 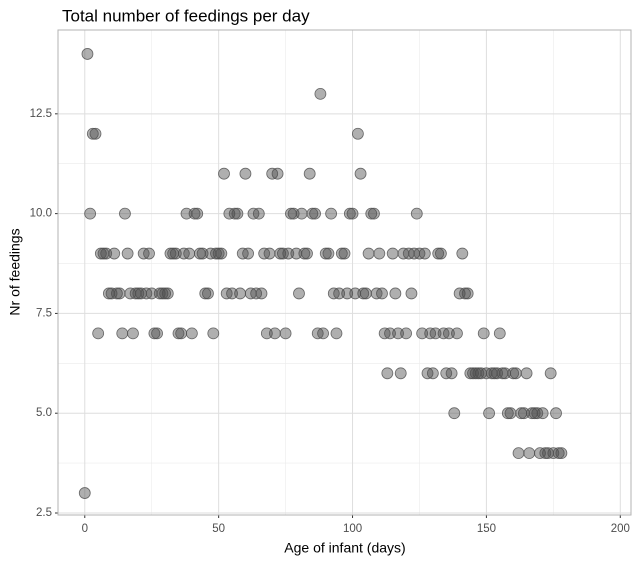 What do you see at coordinates (15, 271) in the screenshot?
I see `y-axis-label: Nr of feedings` at bounding box center [15, 271].